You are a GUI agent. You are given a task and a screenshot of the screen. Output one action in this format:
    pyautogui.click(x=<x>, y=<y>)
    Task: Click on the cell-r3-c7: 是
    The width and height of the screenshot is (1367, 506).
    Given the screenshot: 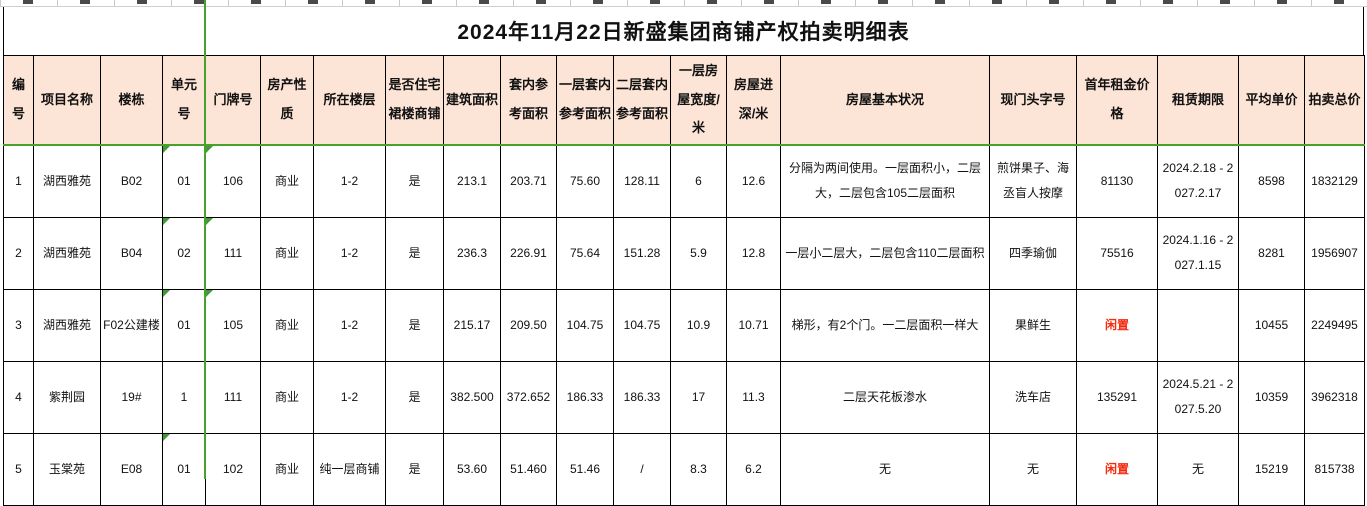 What is the action you would take?
    pyautogui.click(x=414, y=325)
    